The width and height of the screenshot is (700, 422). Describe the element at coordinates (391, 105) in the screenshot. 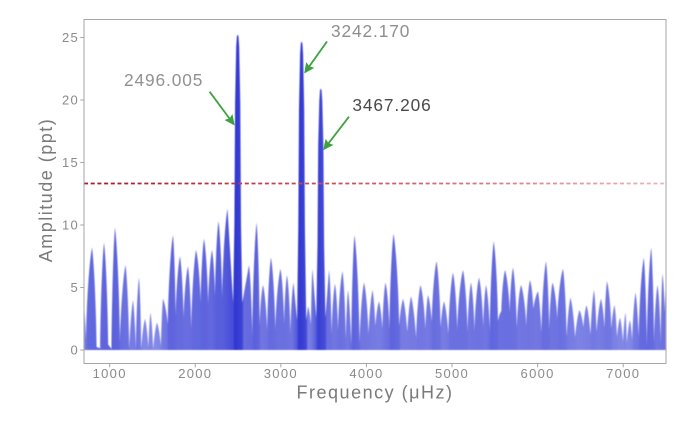

I see `svg-text: 3467.206` at that location.